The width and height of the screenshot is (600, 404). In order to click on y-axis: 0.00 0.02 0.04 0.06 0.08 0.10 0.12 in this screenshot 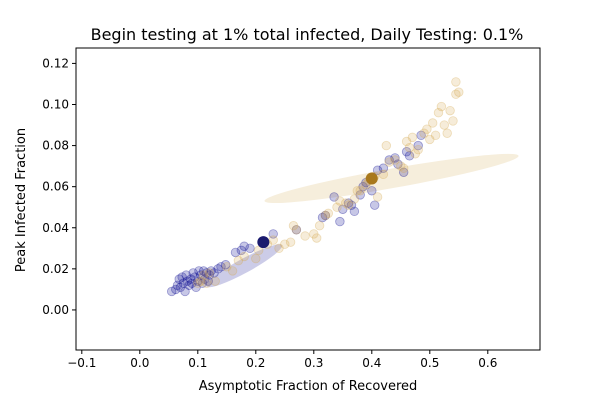, I will do `click(59, 186)`.